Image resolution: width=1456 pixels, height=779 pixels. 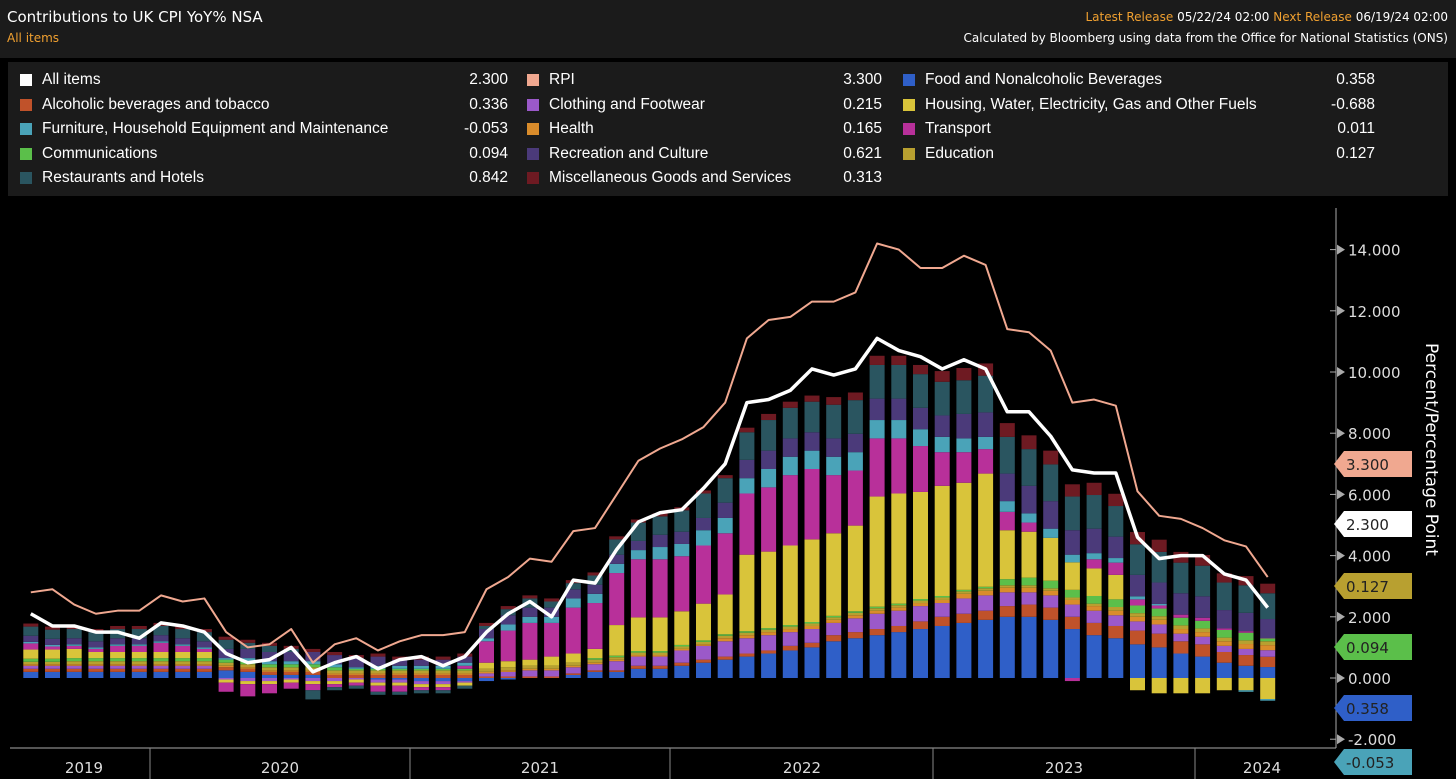 What do you see at coordinates (1139, 154) in the screenshot?
I see `legend-item: Education 0.127` at bounding box center [1139, 154].